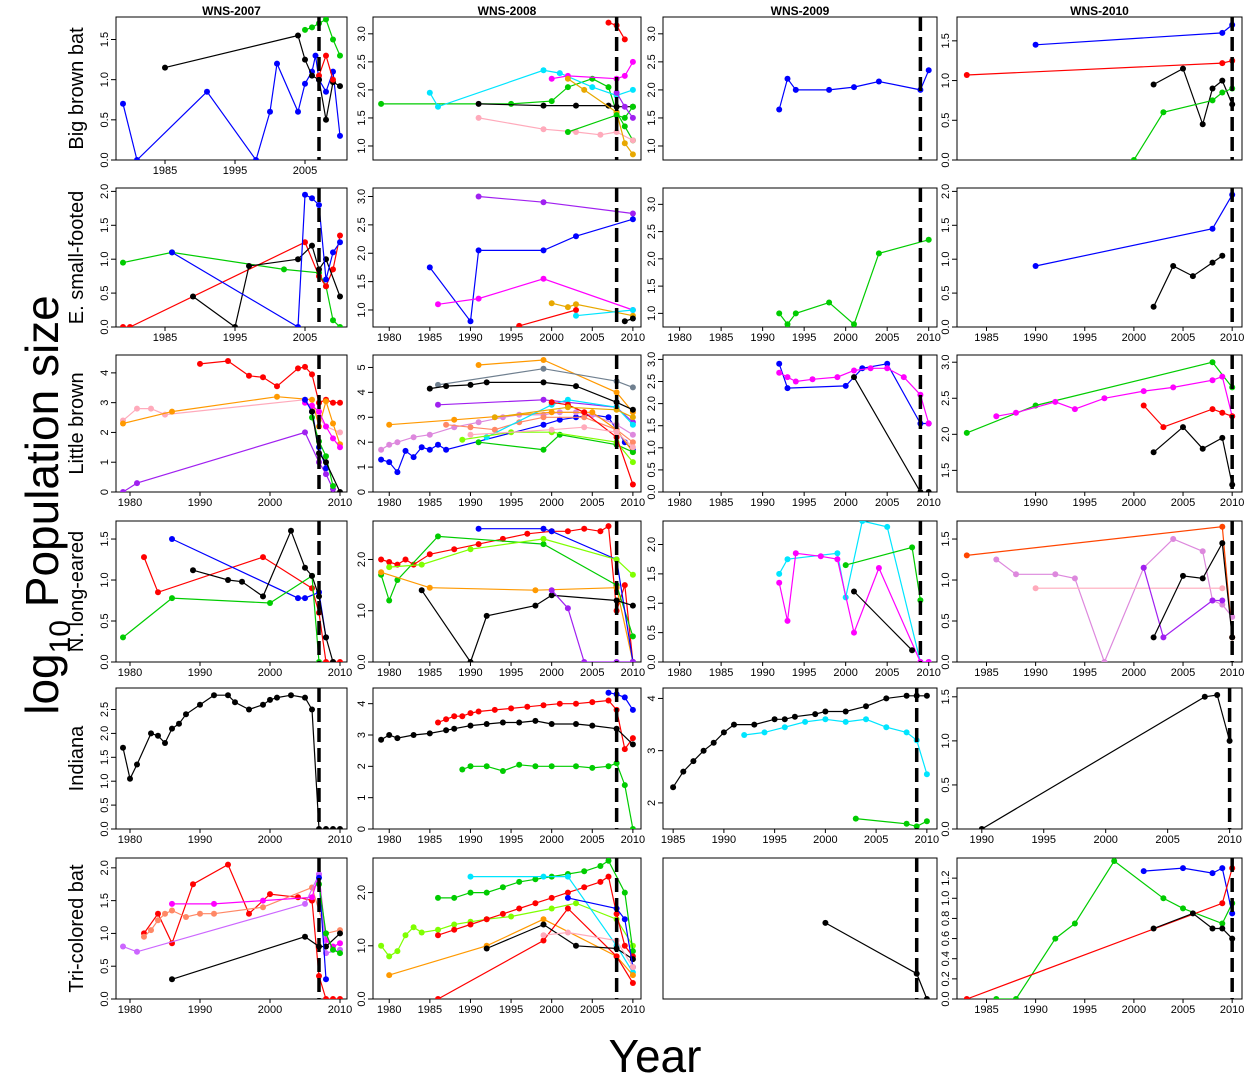 The height and width of the screenshot is (1082, 1256). I want to click on panel: 0.0 0.5 1.0 1.5 1985 1990 1995 2000 2005 2010, so click(1092, 599).